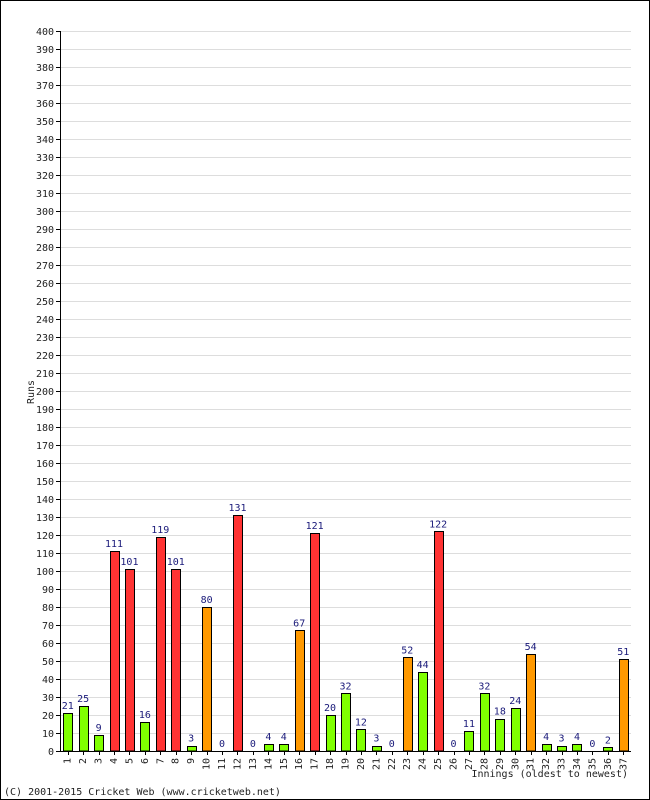 The height and width of the screenshot is (800, 650). Describe the element at coordinates (608, 764) in the screenshot. I see `x-tick-label: 36` at that location.